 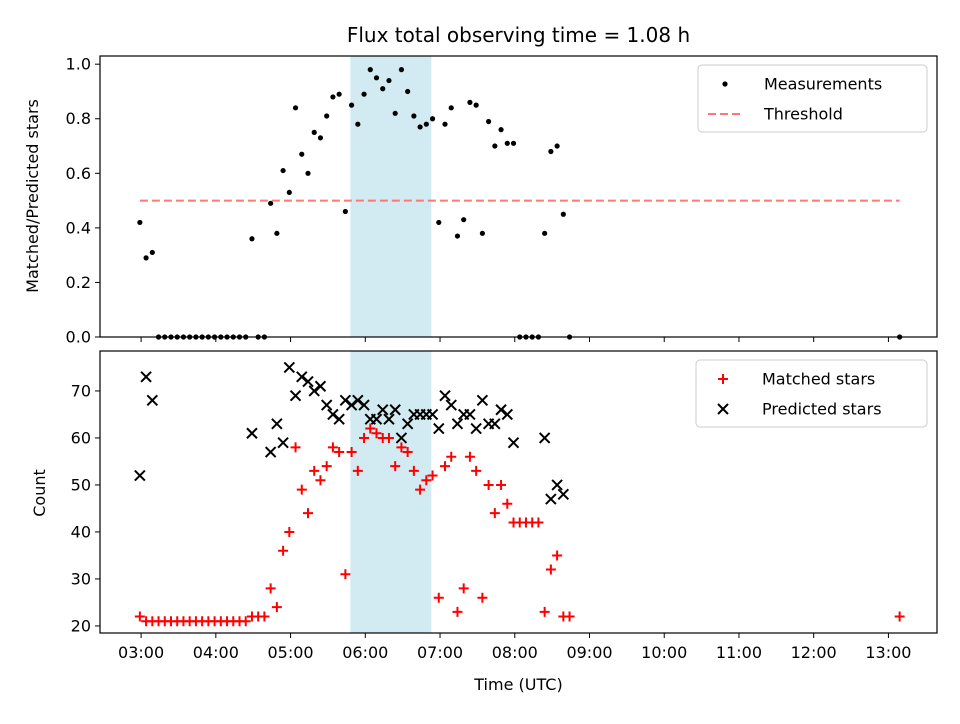 What do you see at coordinates (78, 337) in the screenshot?
I see `y-tick-label: 0.0` at bounding box center [78, 337].